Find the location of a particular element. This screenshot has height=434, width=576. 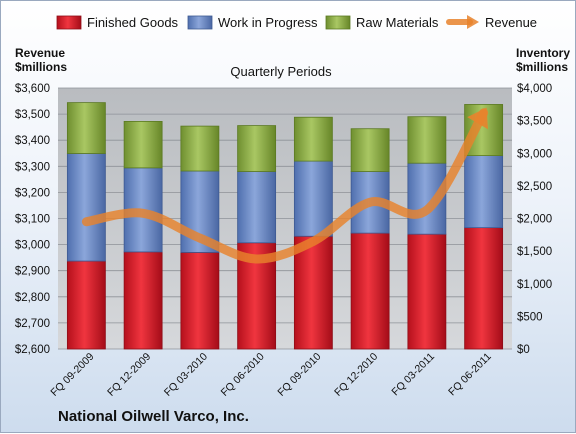

chart-subtitle: Quarterly Periods is located at coordinates (281, 71).